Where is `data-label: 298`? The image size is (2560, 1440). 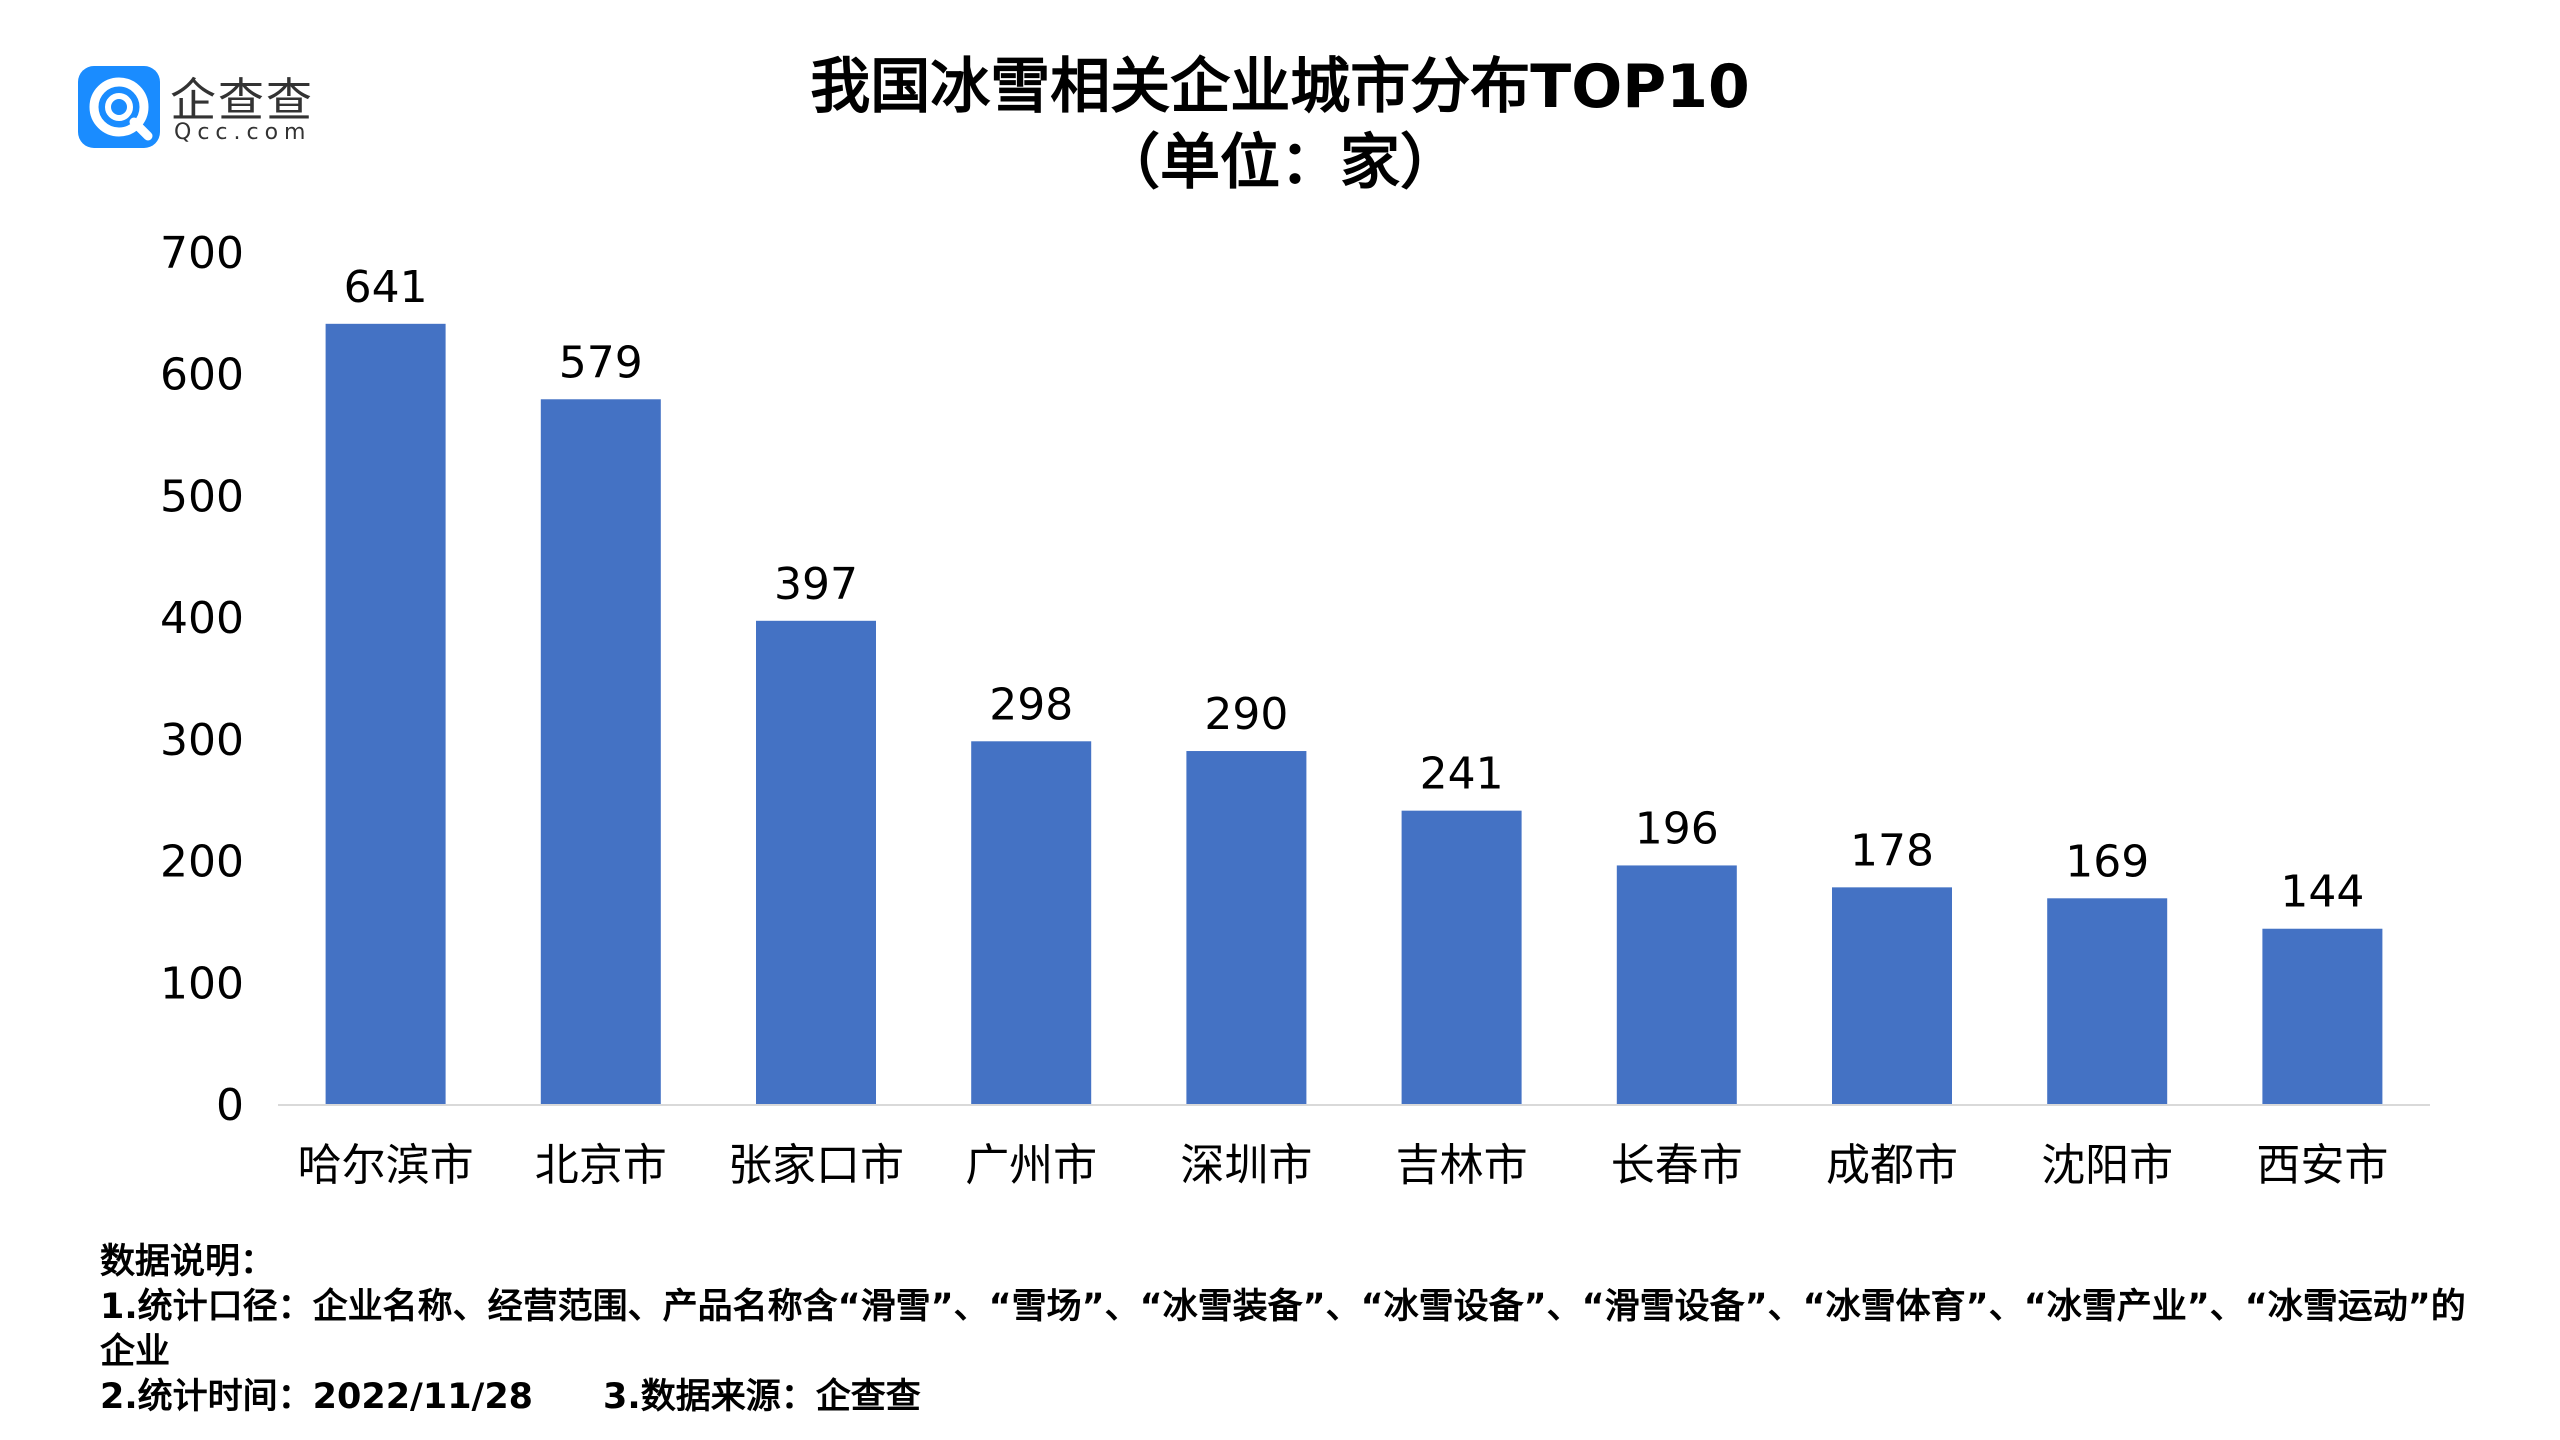 data-label: 298 is located at coordinates (1031, 704).